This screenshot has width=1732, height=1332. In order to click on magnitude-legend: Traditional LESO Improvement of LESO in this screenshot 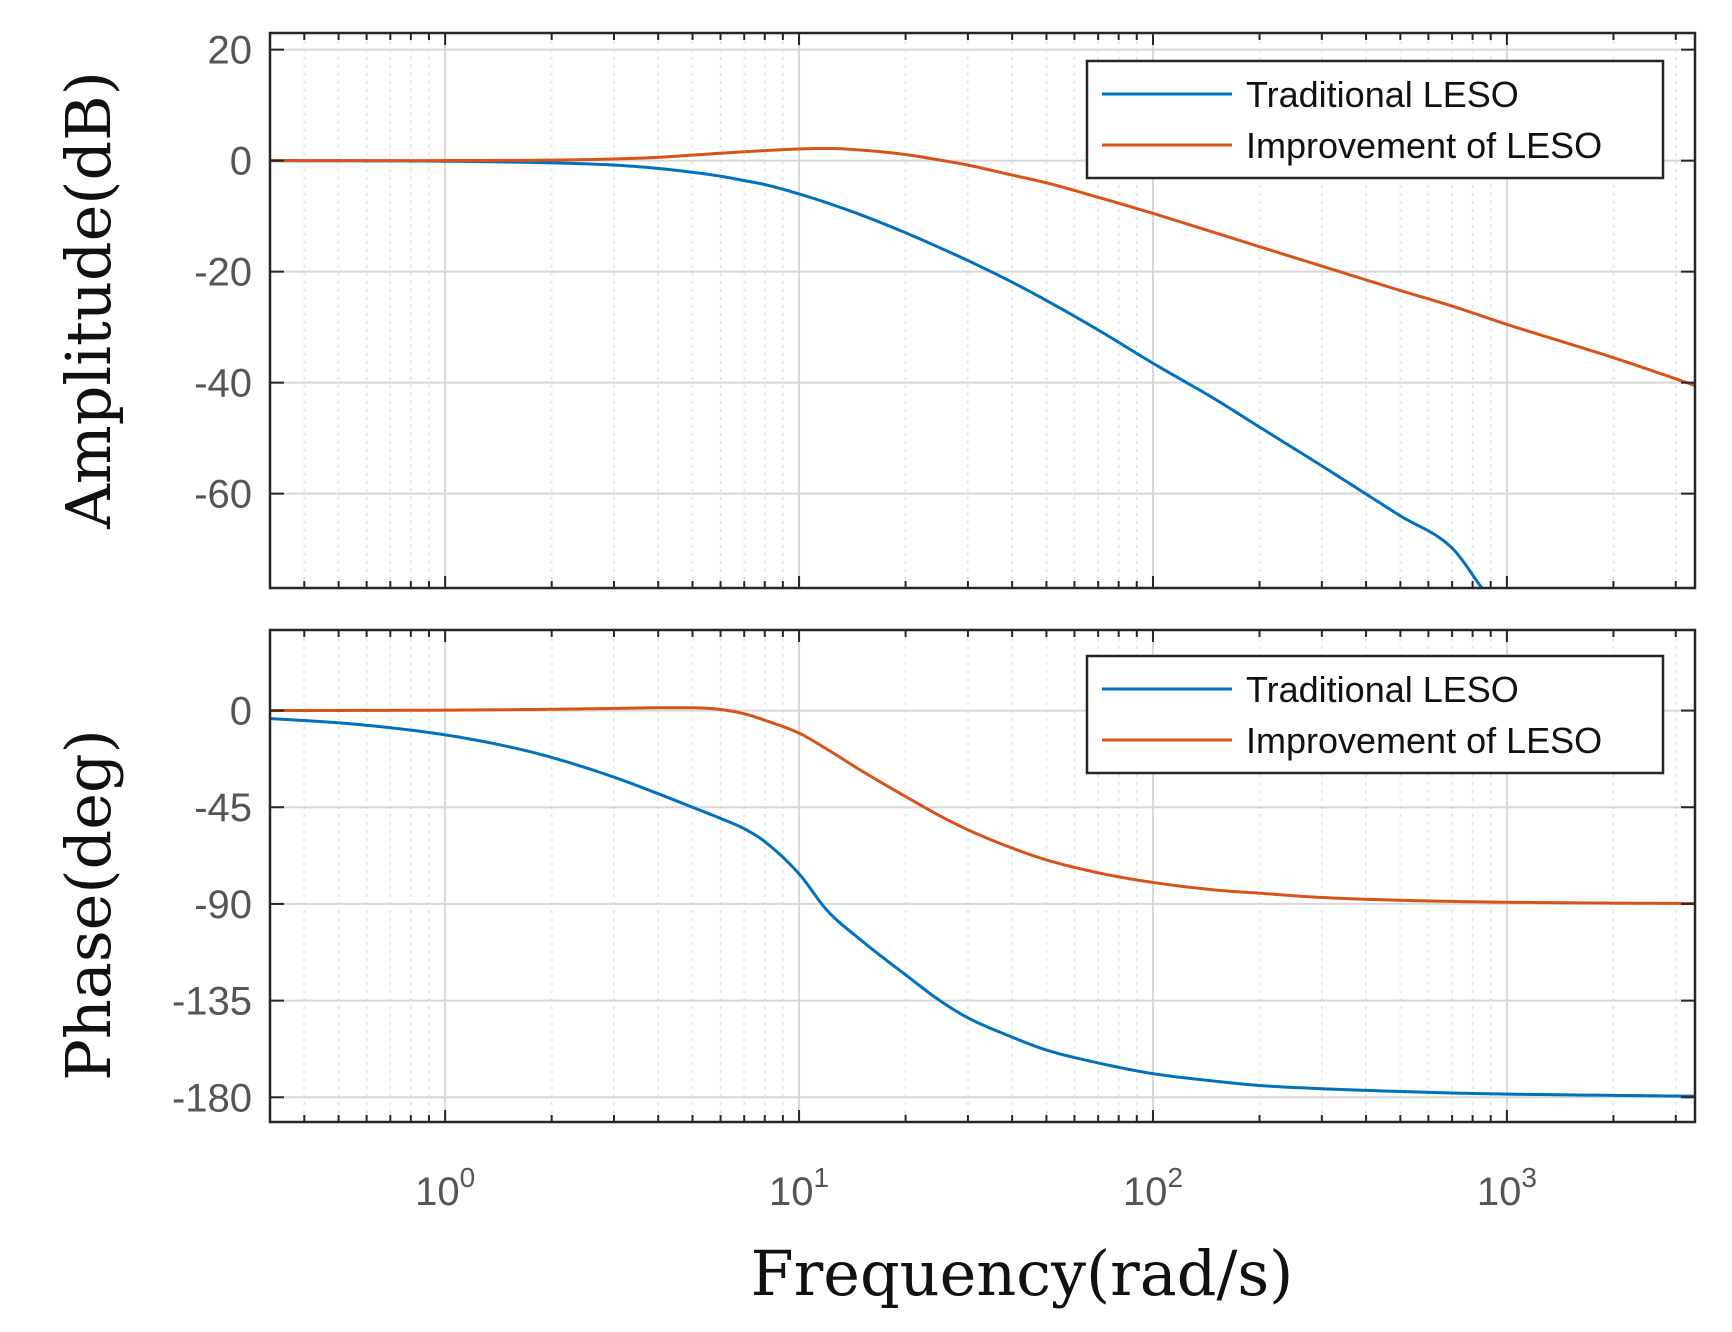, I will do `click(1375, 119)`.